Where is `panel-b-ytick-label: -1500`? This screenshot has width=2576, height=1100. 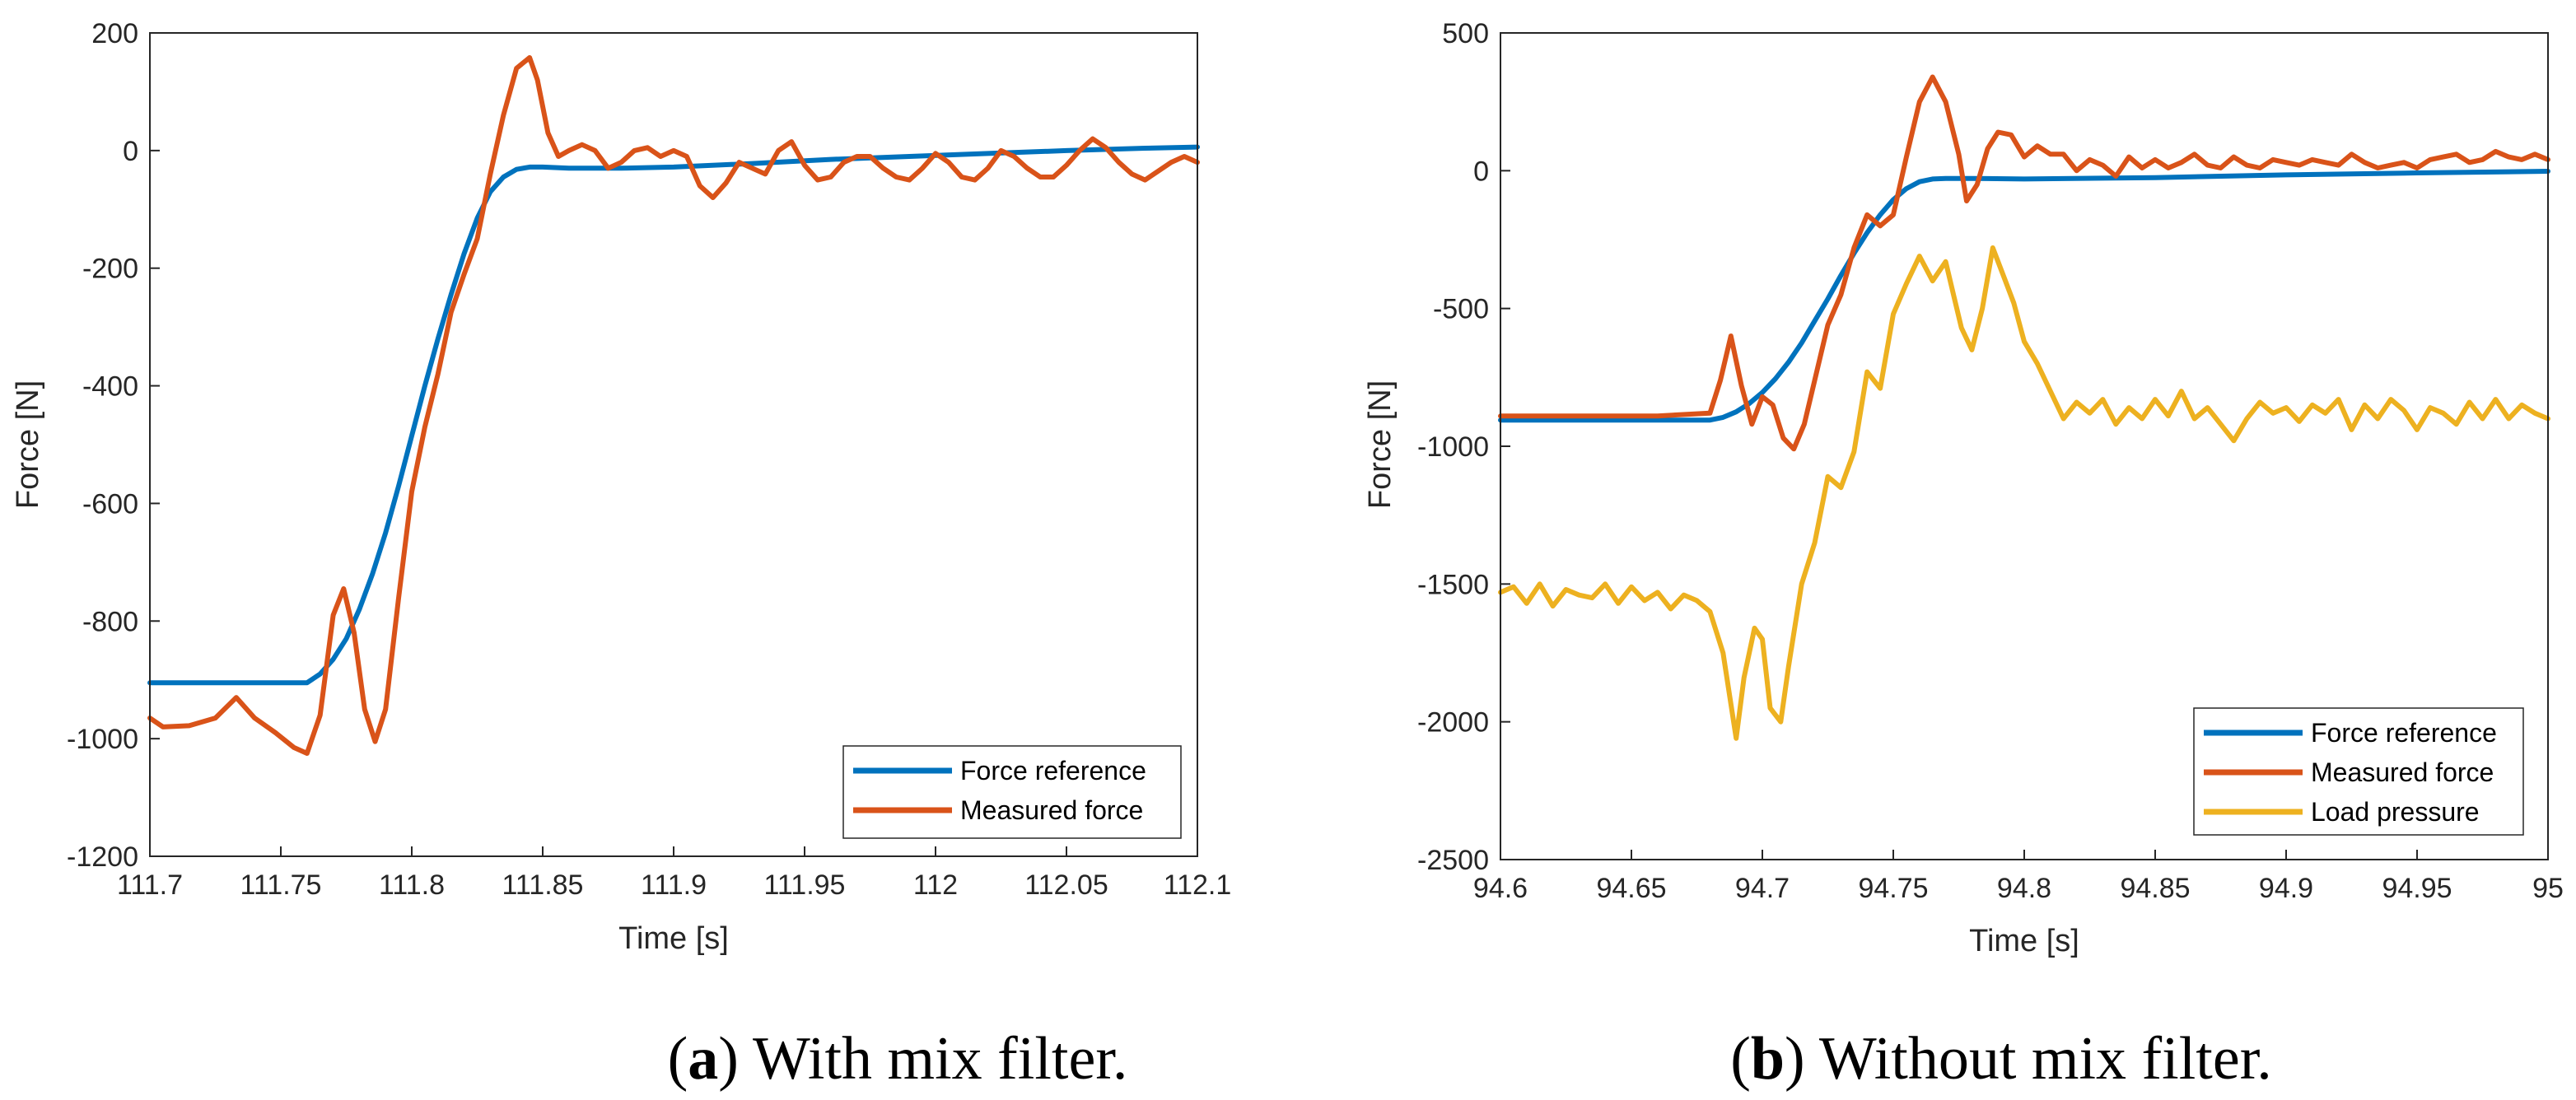
panel-b-ytick-label: -1500 is located at coordinates (1453, 584).